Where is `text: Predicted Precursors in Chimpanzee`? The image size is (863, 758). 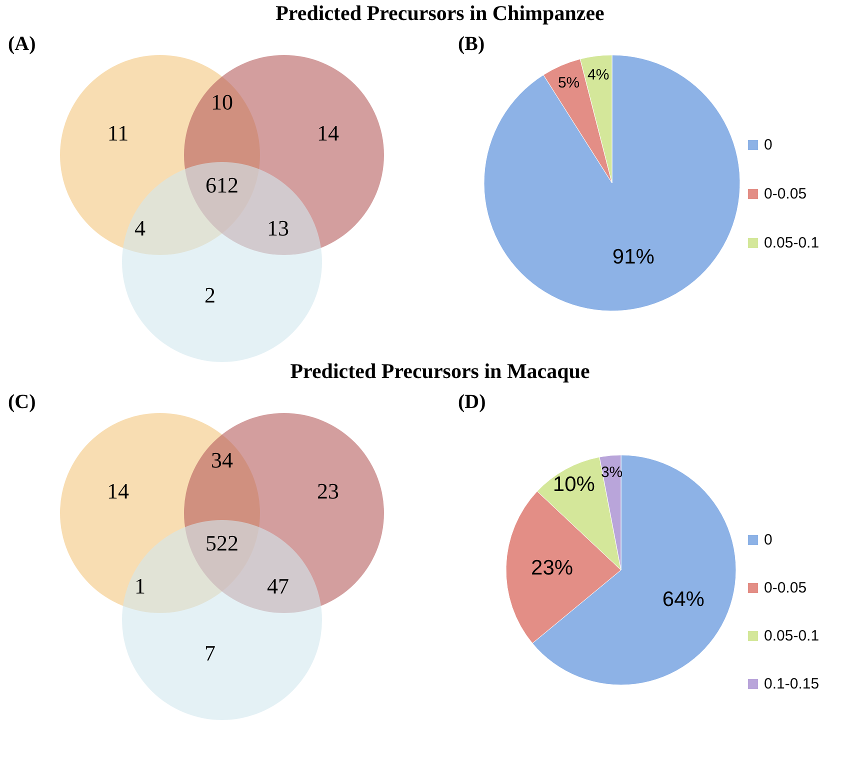
text: Predicted Precursors in Chimpanzee is located at coordinates (440, 13).